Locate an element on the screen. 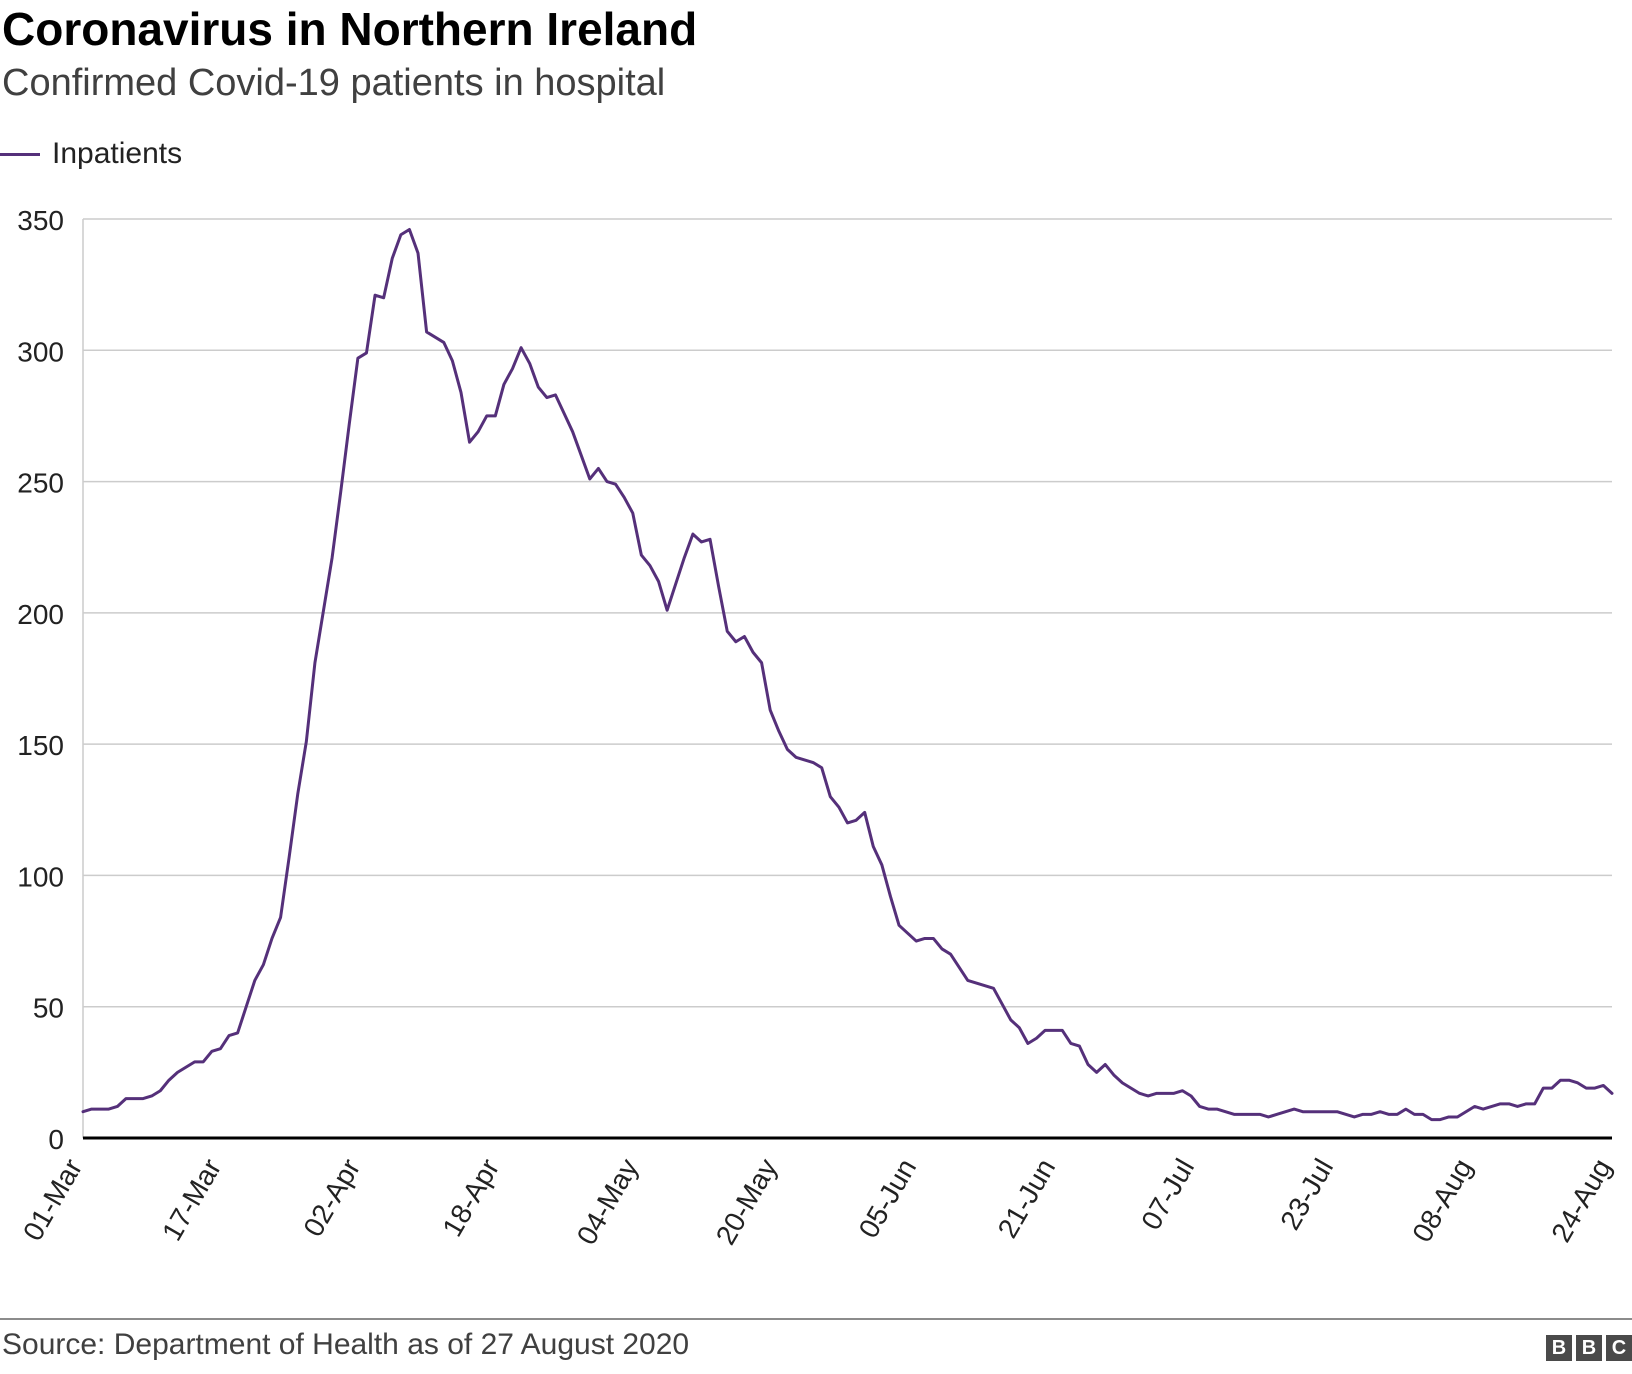 The height and width of the screenshot is (1374, 1632). x-tick-label: 18-Apr is located at coordinates (470, 1198).